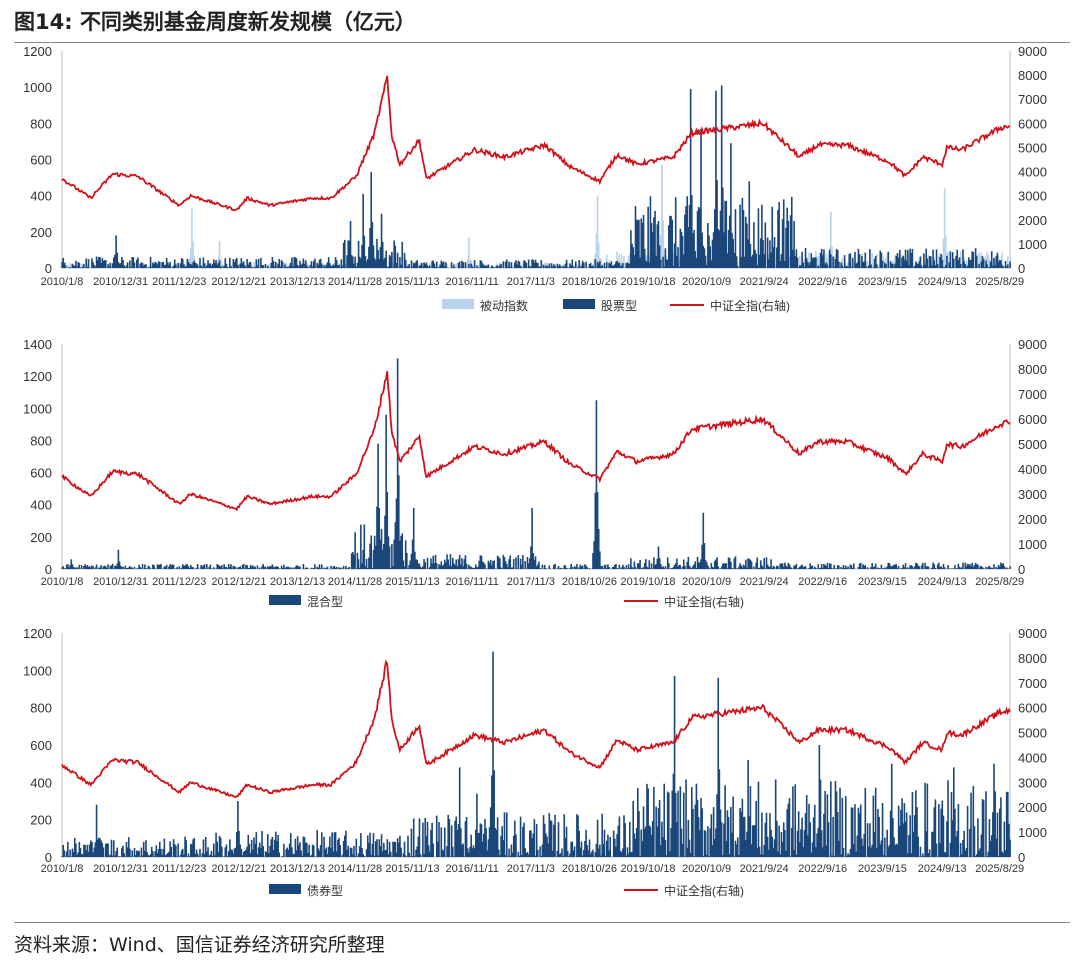 The height and width of the screenshot is (972, 1080). What do you see at coordinates (48, 268) in the screenshot?
I see `y-tick-left: 0` at bounding box center [48, 268].